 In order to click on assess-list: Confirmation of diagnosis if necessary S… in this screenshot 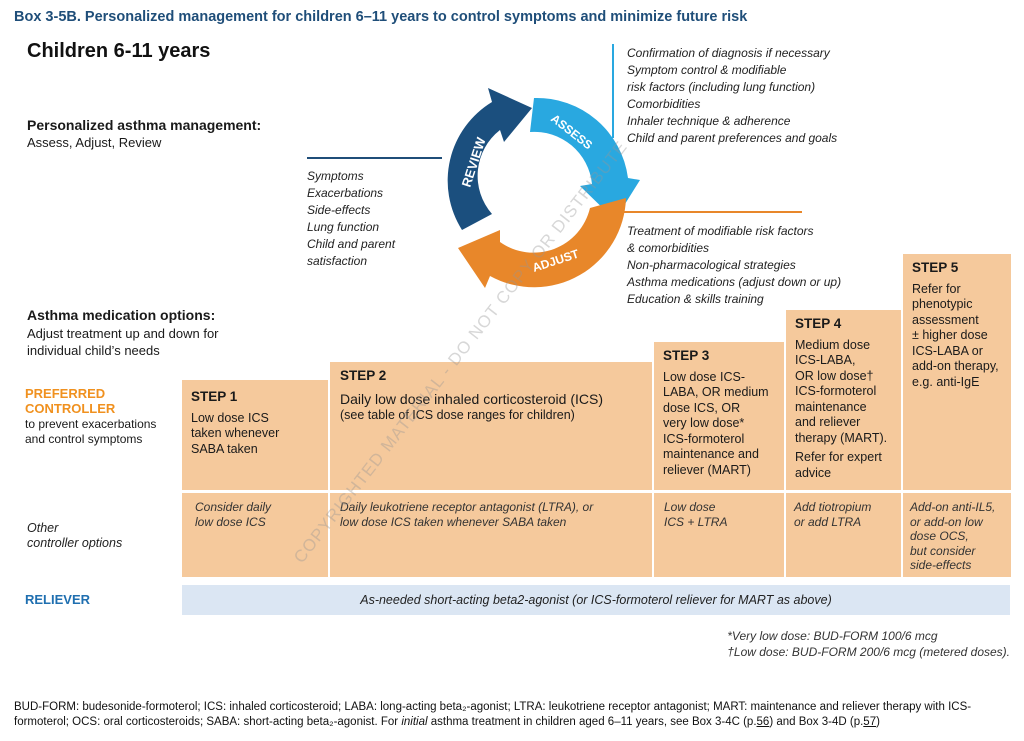, I will do `click(732, 96)`.